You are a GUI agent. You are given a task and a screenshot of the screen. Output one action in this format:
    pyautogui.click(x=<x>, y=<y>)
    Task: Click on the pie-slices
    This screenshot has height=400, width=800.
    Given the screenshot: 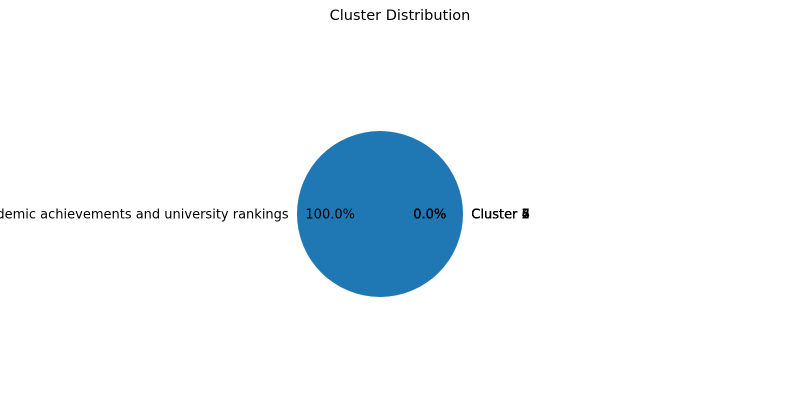 What is the action you would take?
    pyautogui.click(x=380, y=214)
    